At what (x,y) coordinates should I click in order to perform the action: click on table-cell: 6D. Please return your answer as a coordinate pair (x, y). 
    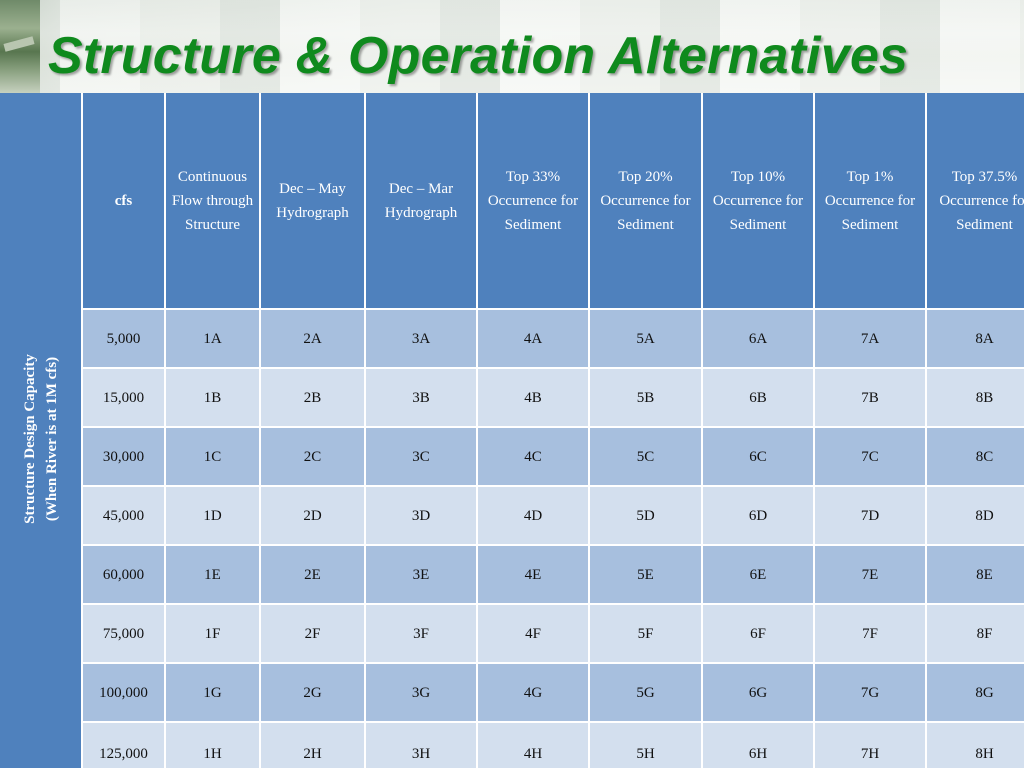
    Looking at the image, I should click on (758, 515).